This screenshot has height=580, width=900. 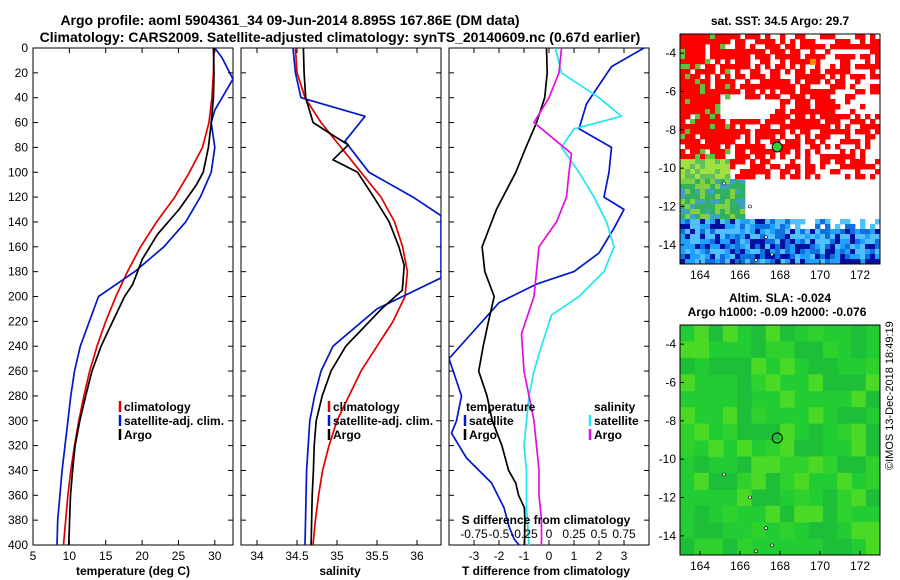 What do you see at coordinates (624, 556) in the screenshot?
I see `x-tick-label: 3` at bounding box center [624, 556].